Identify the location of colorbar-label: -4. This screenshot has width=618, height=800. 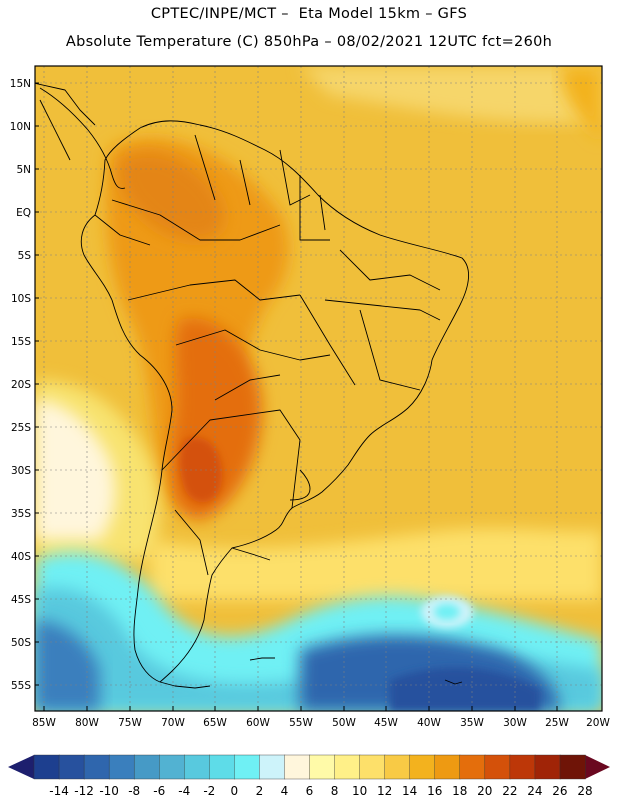
(184, 791).